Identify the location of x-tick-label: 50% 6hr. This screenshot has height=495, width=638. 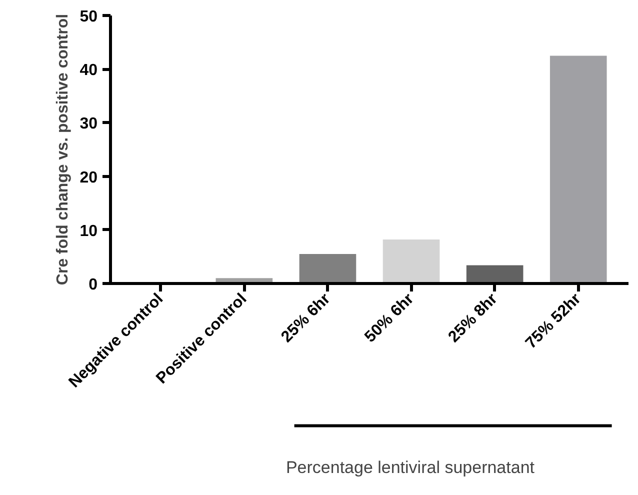
(390, 318).